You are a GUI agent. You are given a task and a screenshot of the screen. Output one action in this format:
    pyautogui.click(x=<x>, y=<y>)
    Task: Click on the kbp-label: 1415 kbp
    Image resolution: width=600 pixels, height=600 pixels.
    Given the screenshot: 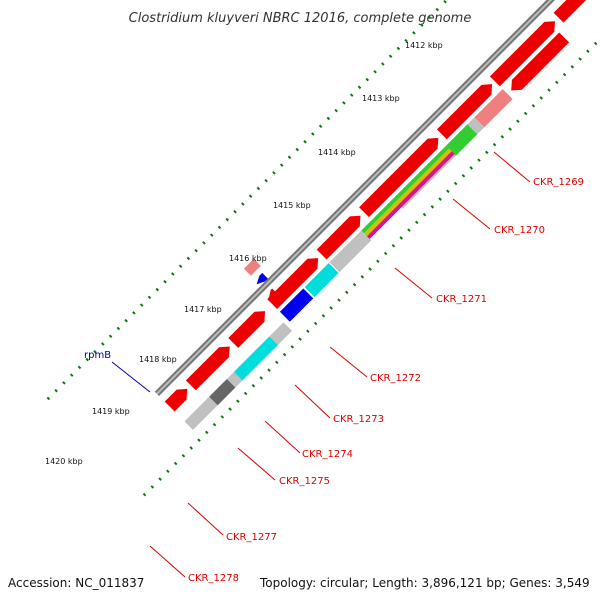 What is the action you would take?
    pyautogui.click(x=292, y=205)
    